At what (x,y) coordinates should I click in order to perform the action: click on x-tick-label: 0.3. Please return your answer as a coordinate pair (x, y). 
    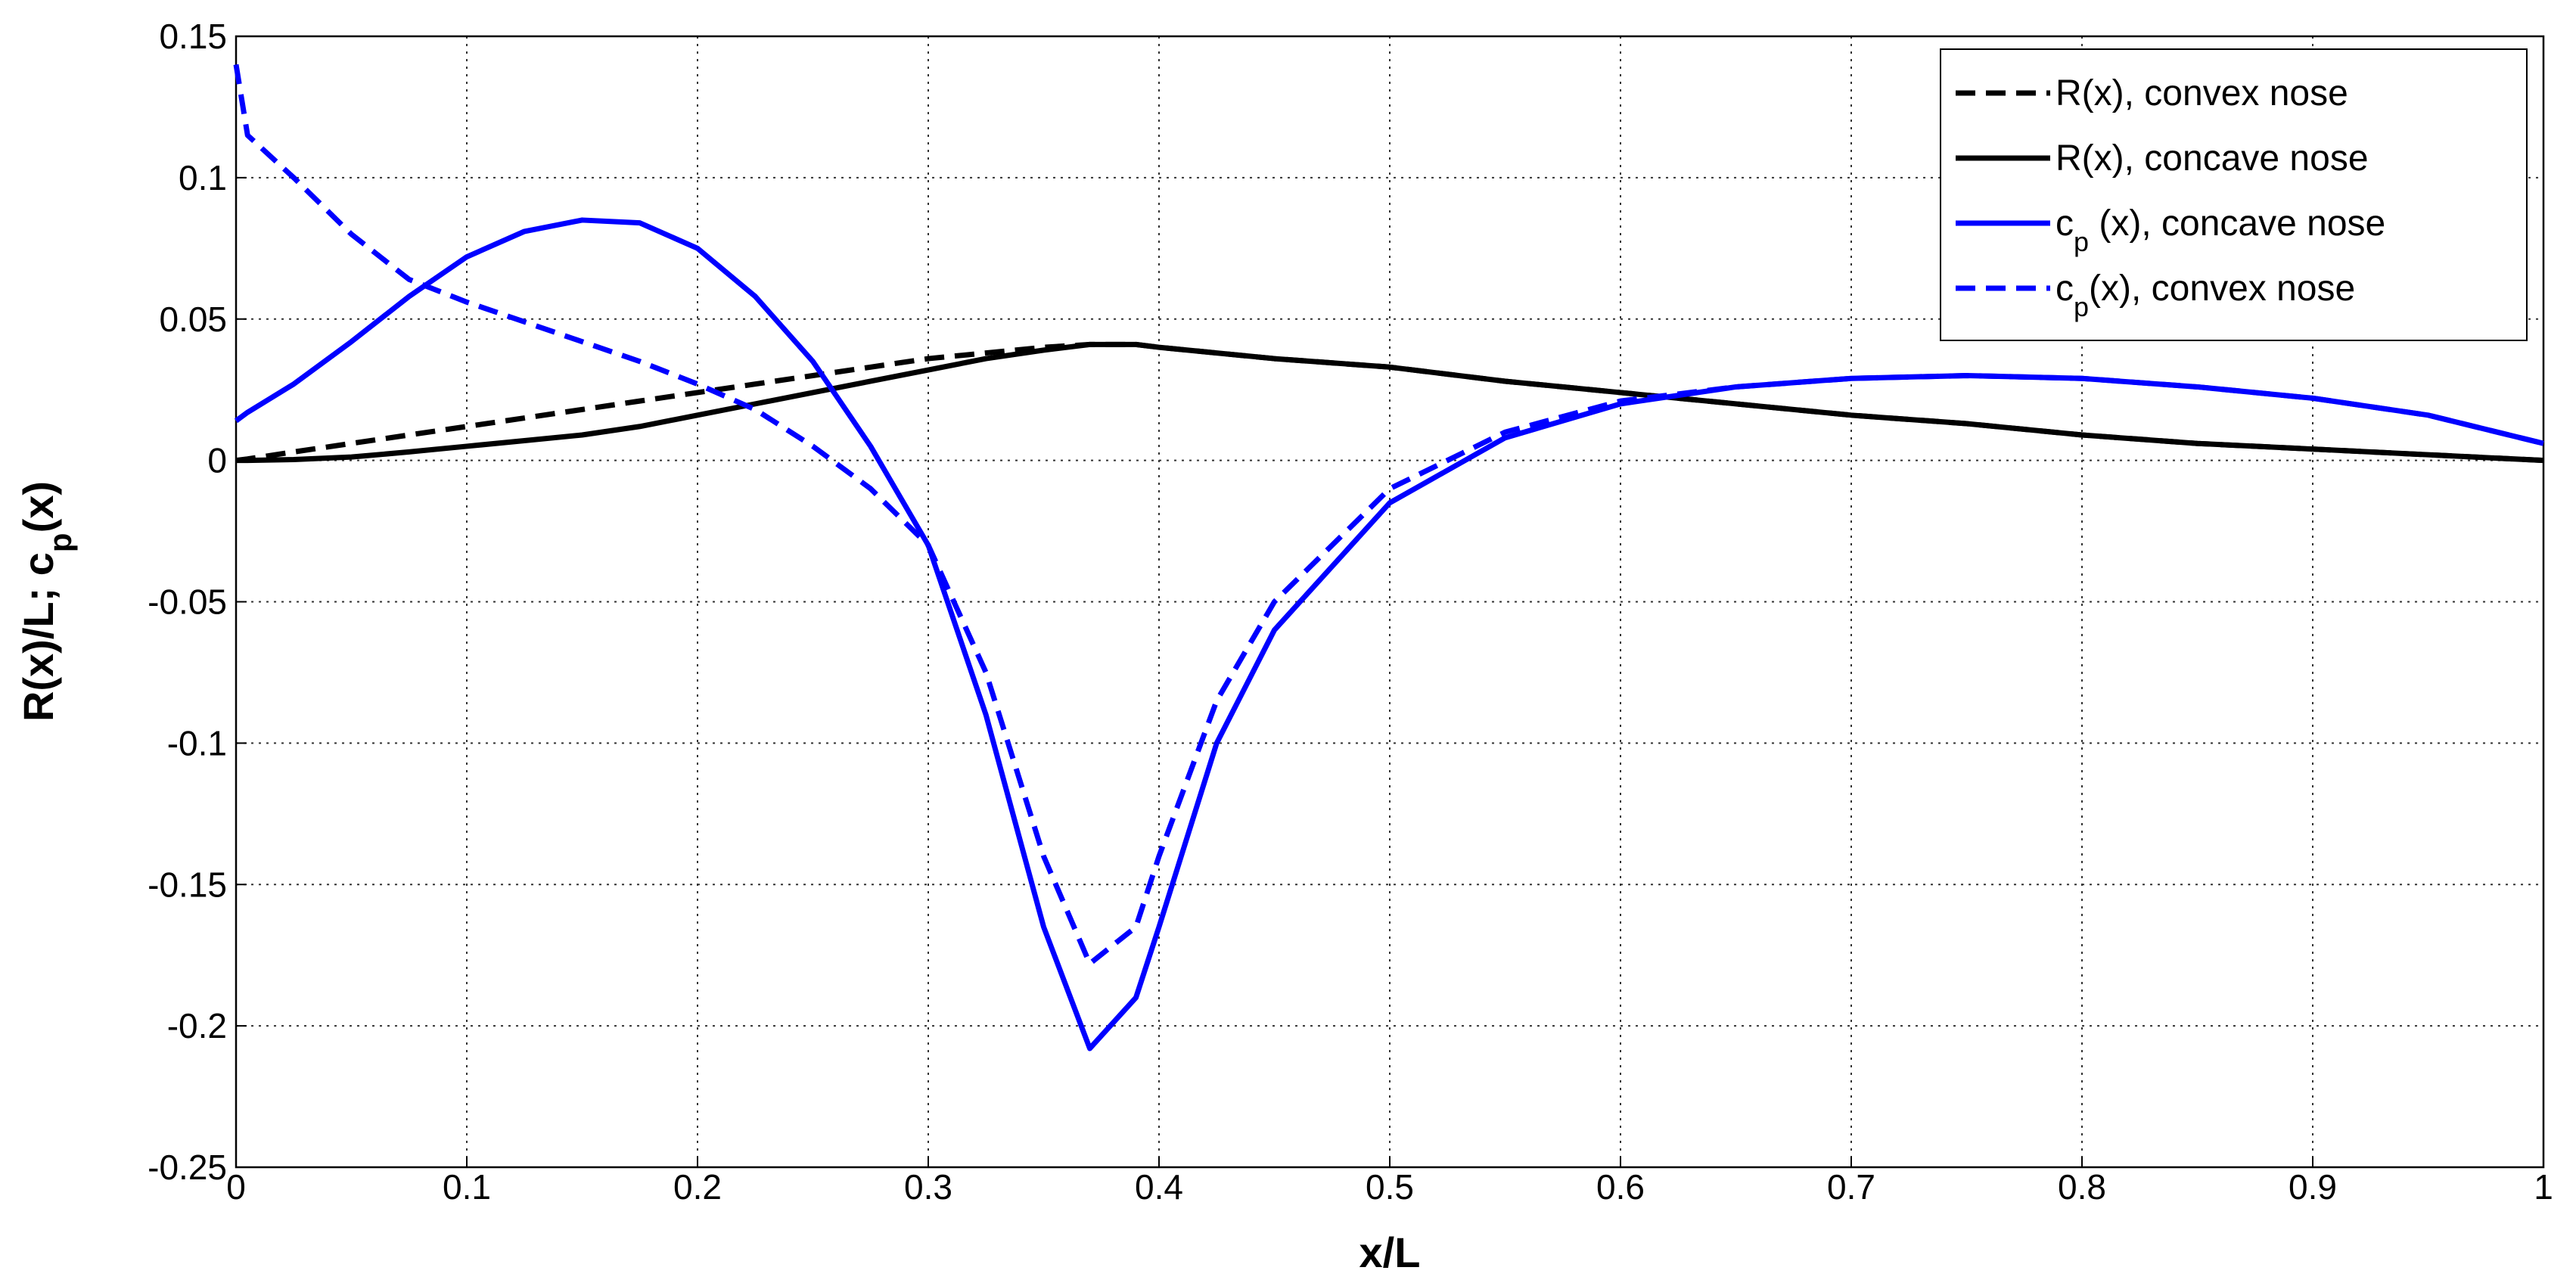
    Looking at the image, I should click on (928, 1187).